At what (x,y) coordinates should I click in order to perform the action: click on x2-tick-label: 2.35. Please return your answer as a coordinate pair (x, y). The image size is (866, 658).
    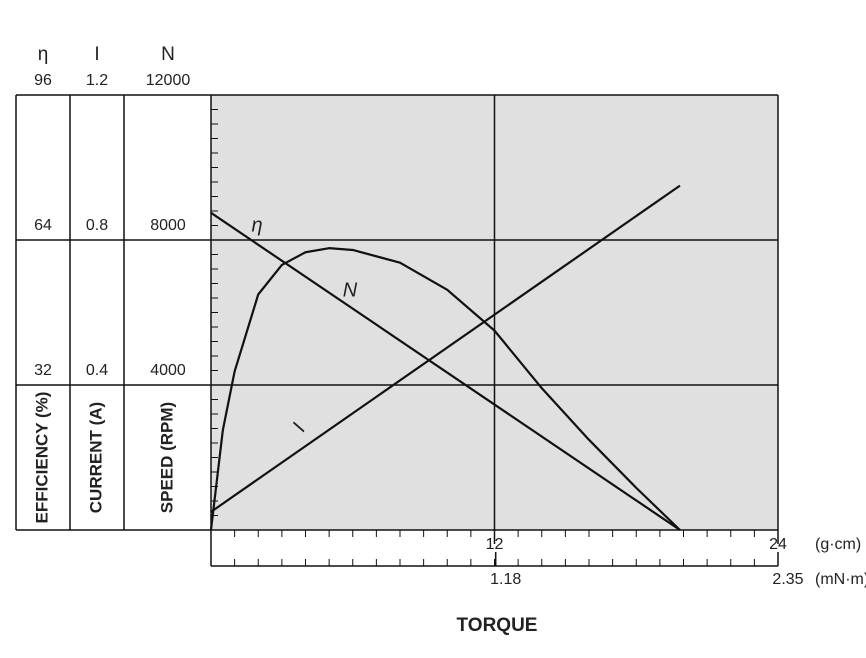
    Looking at the image, I should click on (787, 579).